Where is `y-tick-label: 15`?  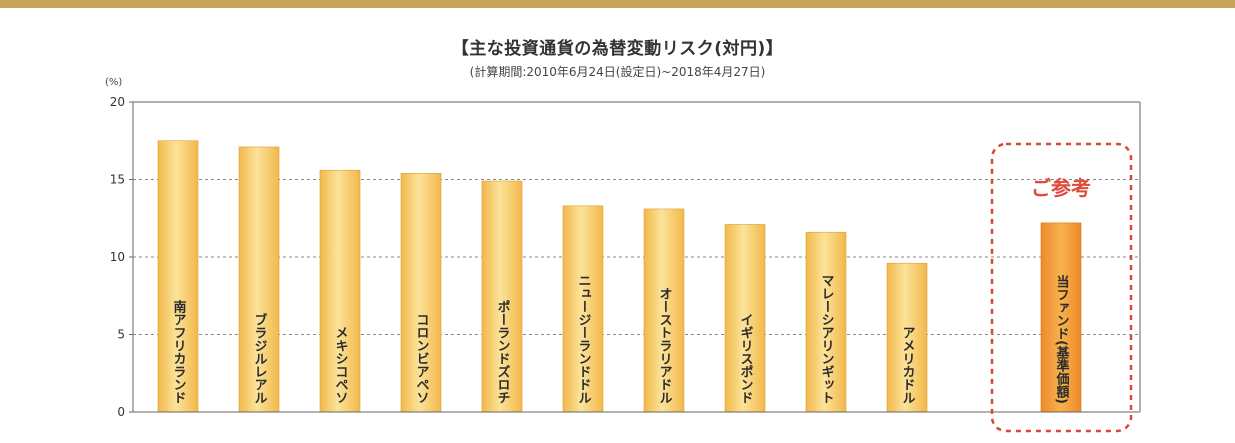
y-tick-label: 15 is located at coordinates (117, 180).